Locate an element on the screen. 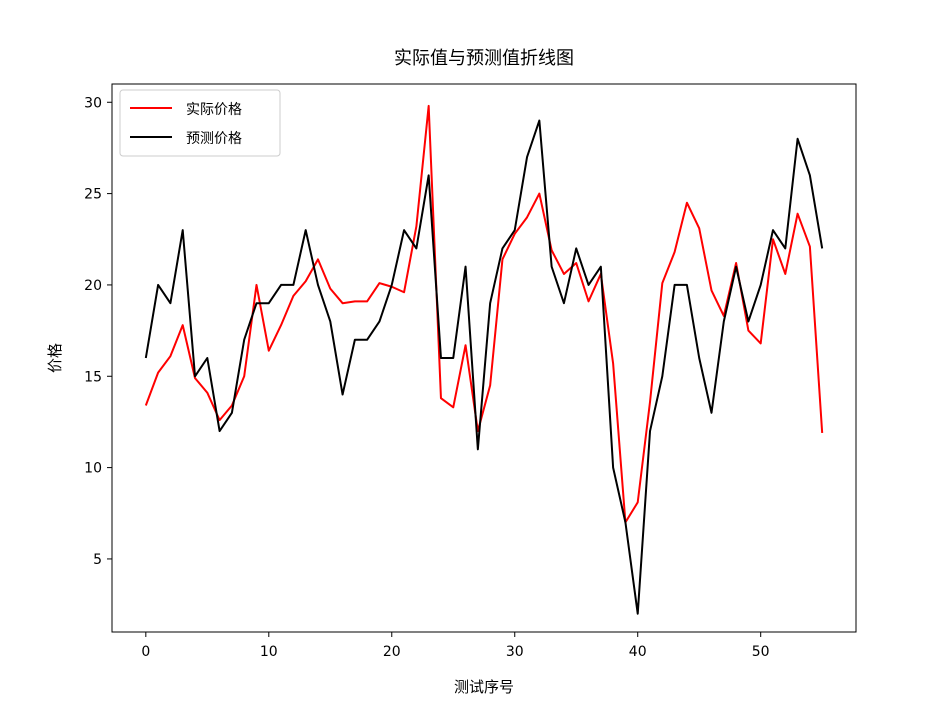 The image size is (946, 708). y-axis: 5 10 15 20 25 30 is located at coordinates (98, 331).